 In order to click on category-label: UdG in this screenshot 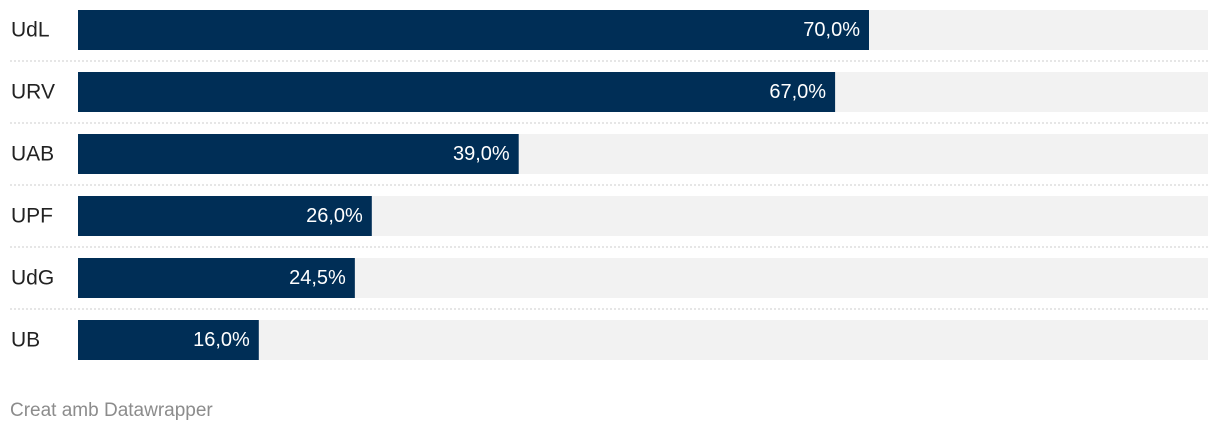, I will do `click(32, 278)`.